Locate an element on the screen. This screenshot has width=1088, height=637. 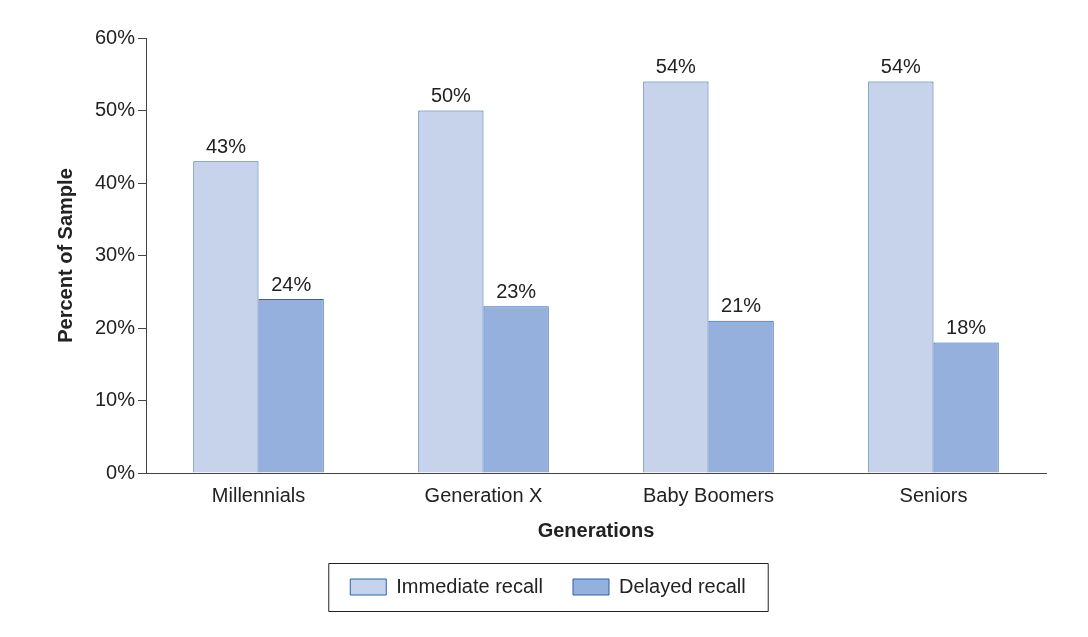
data-label: 23% is located at coordinates (516, 290).